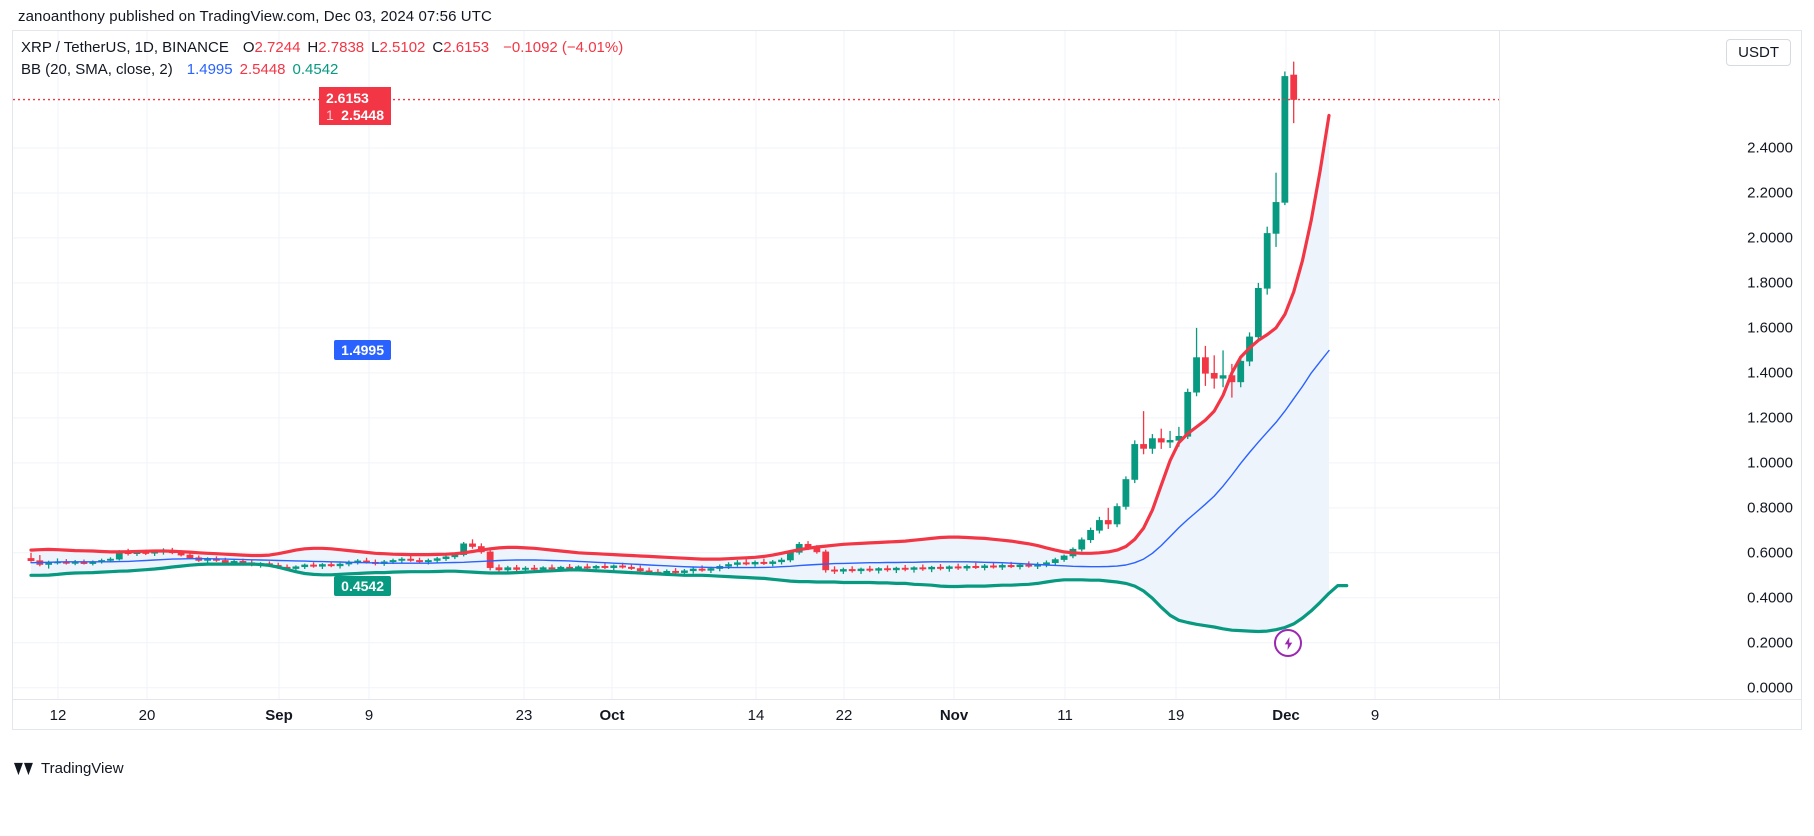 The height and width of the screenshot is (836, 1814). What do you see at coordinates (1770, 283) in the screenshot?
I see `price-tick-label: 1.8000` at bounding box center [1770, 283].